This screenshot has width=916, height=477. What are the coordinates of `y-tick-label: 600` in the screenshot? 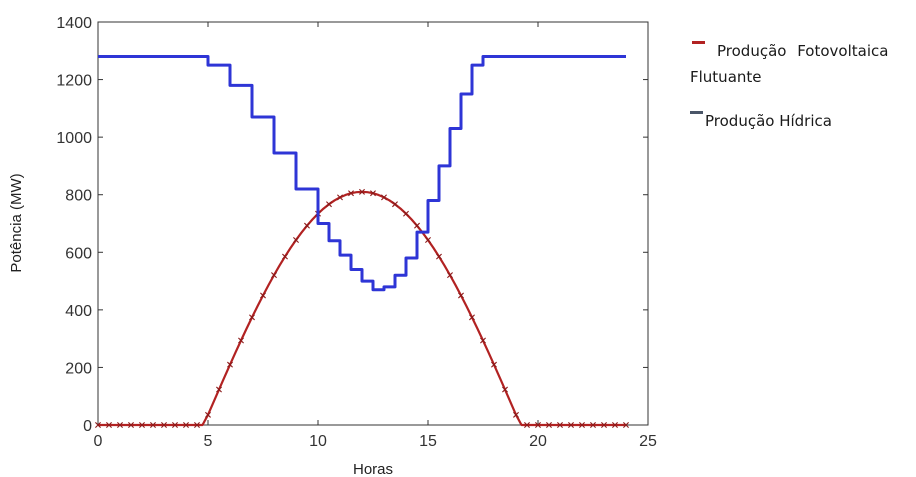 It's located at (78, 253).